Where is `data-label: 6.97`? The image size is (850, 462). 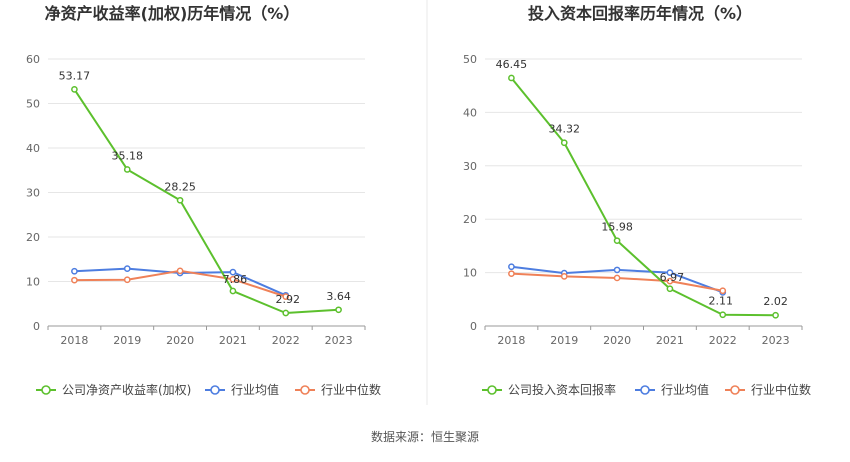 data-label: 6.97 is located at coordinates (672, 277).